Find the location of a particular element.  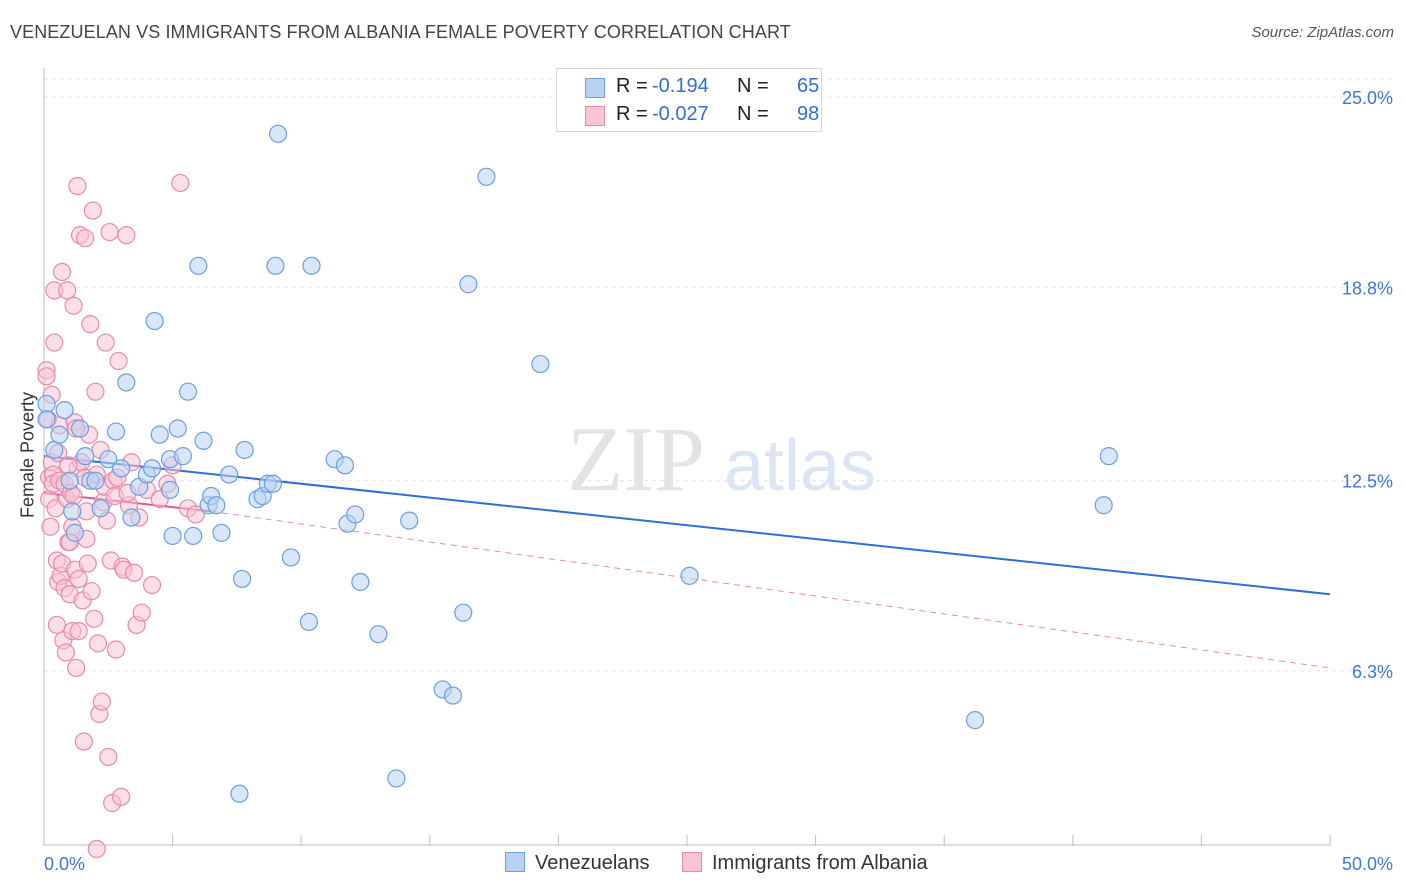

stats-legend: R = -0.194 N = 65 R = -0.027 N = 98 is located at coordinates (689, 100).